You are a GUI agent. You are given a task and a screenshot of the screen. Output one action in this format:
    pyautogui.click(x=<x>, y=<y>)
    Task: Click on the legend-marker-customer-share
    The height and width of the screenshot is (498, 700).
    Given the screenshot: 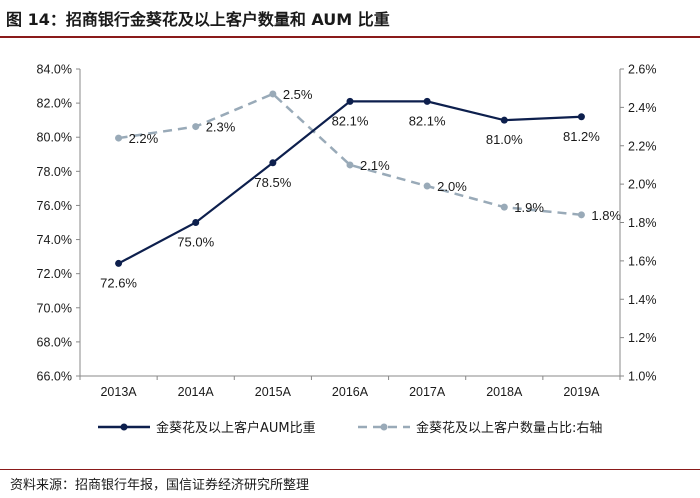 What is the action you would take?
    pyautogui.click(x=384, y=427)
    